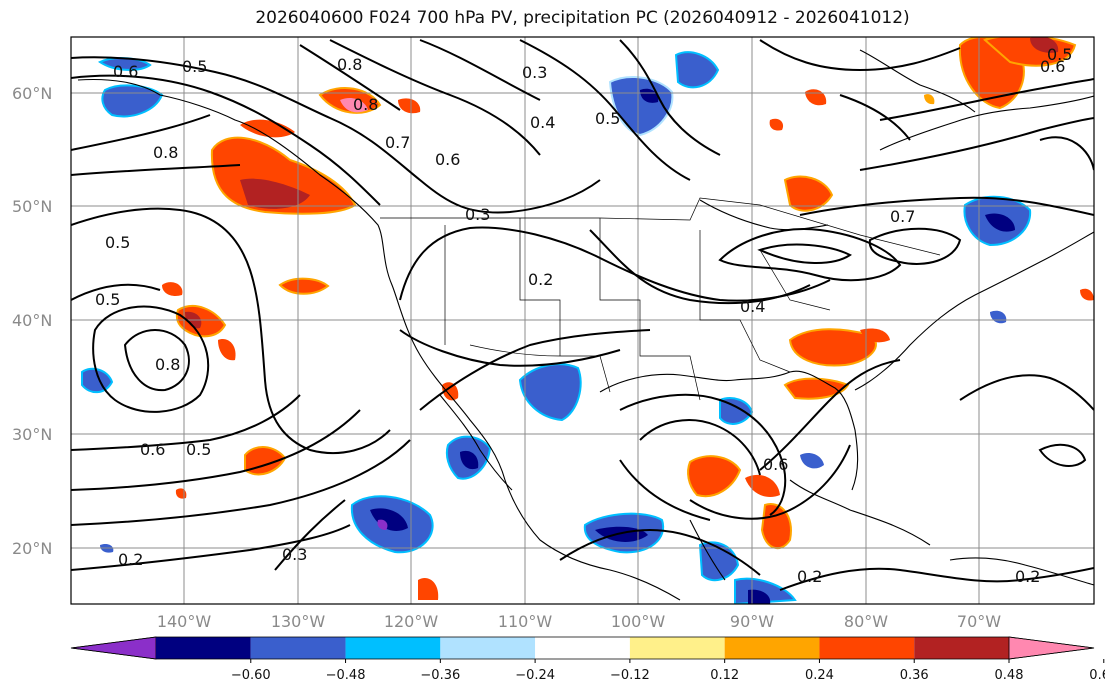  I want to click on colorbar-outline, so click(582, 648).